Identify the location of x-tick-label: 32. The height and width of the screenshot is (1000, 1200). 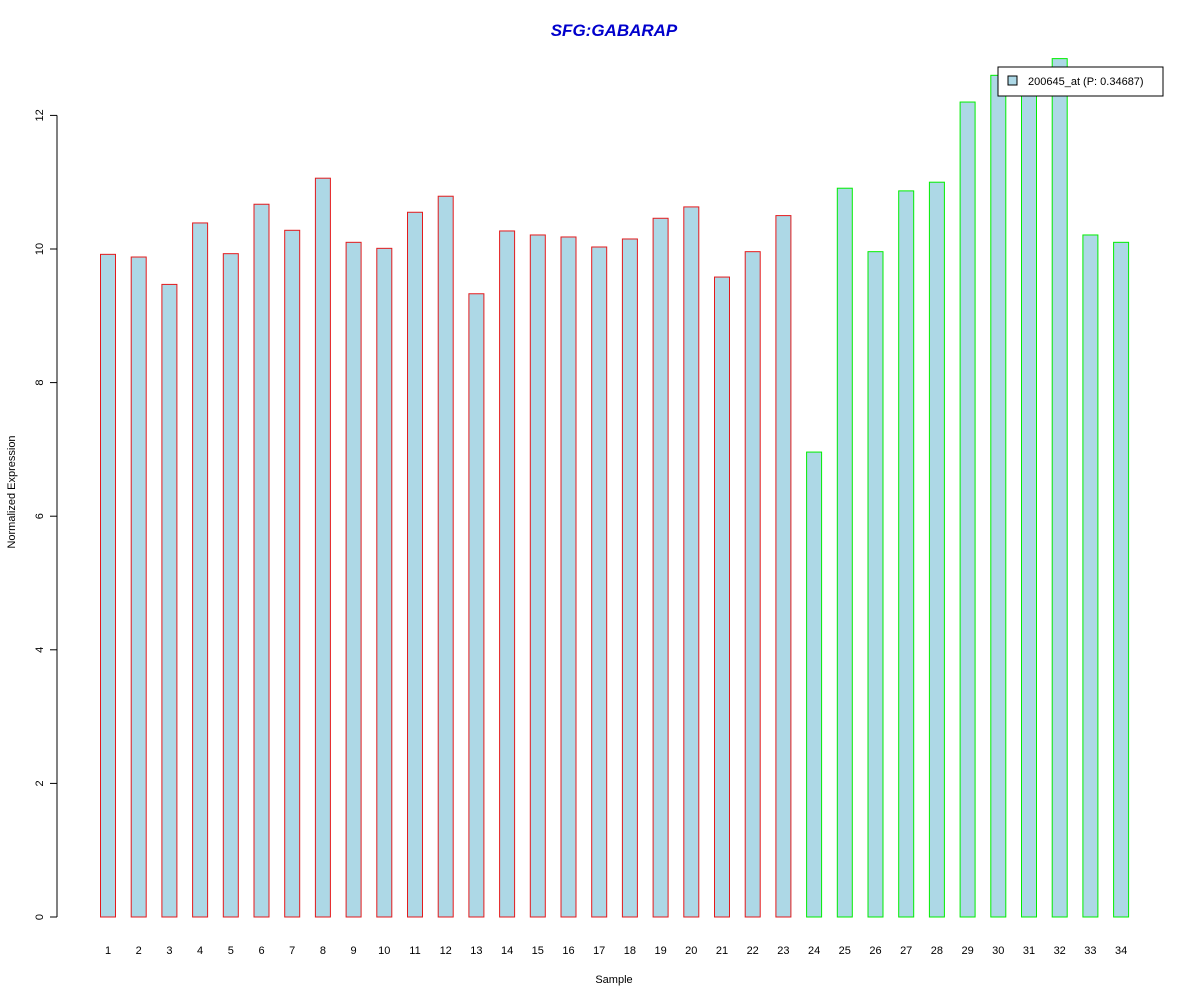
(1060, 951).